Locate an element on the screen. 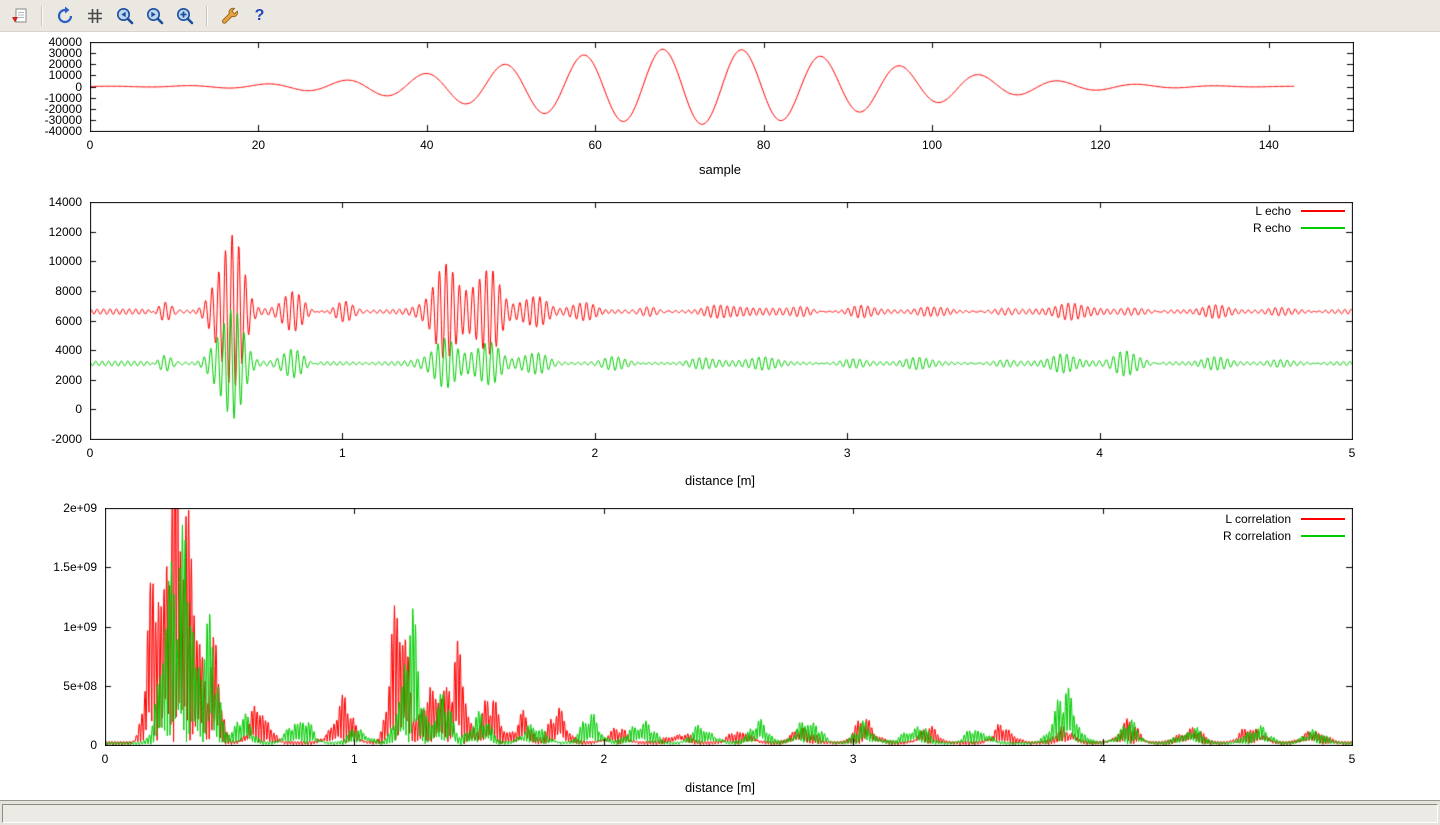  y-tick-label: 40000 is located at coordinates (65, 42).